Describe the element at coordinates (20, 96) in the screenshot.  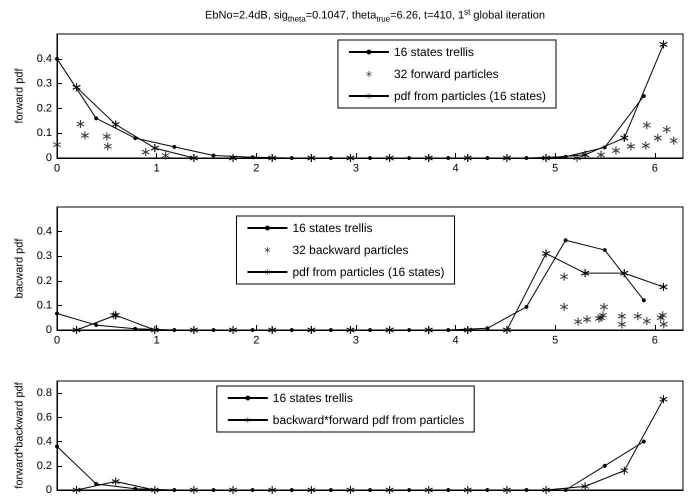
I see `y-axis-title: forward pdf` at that location.